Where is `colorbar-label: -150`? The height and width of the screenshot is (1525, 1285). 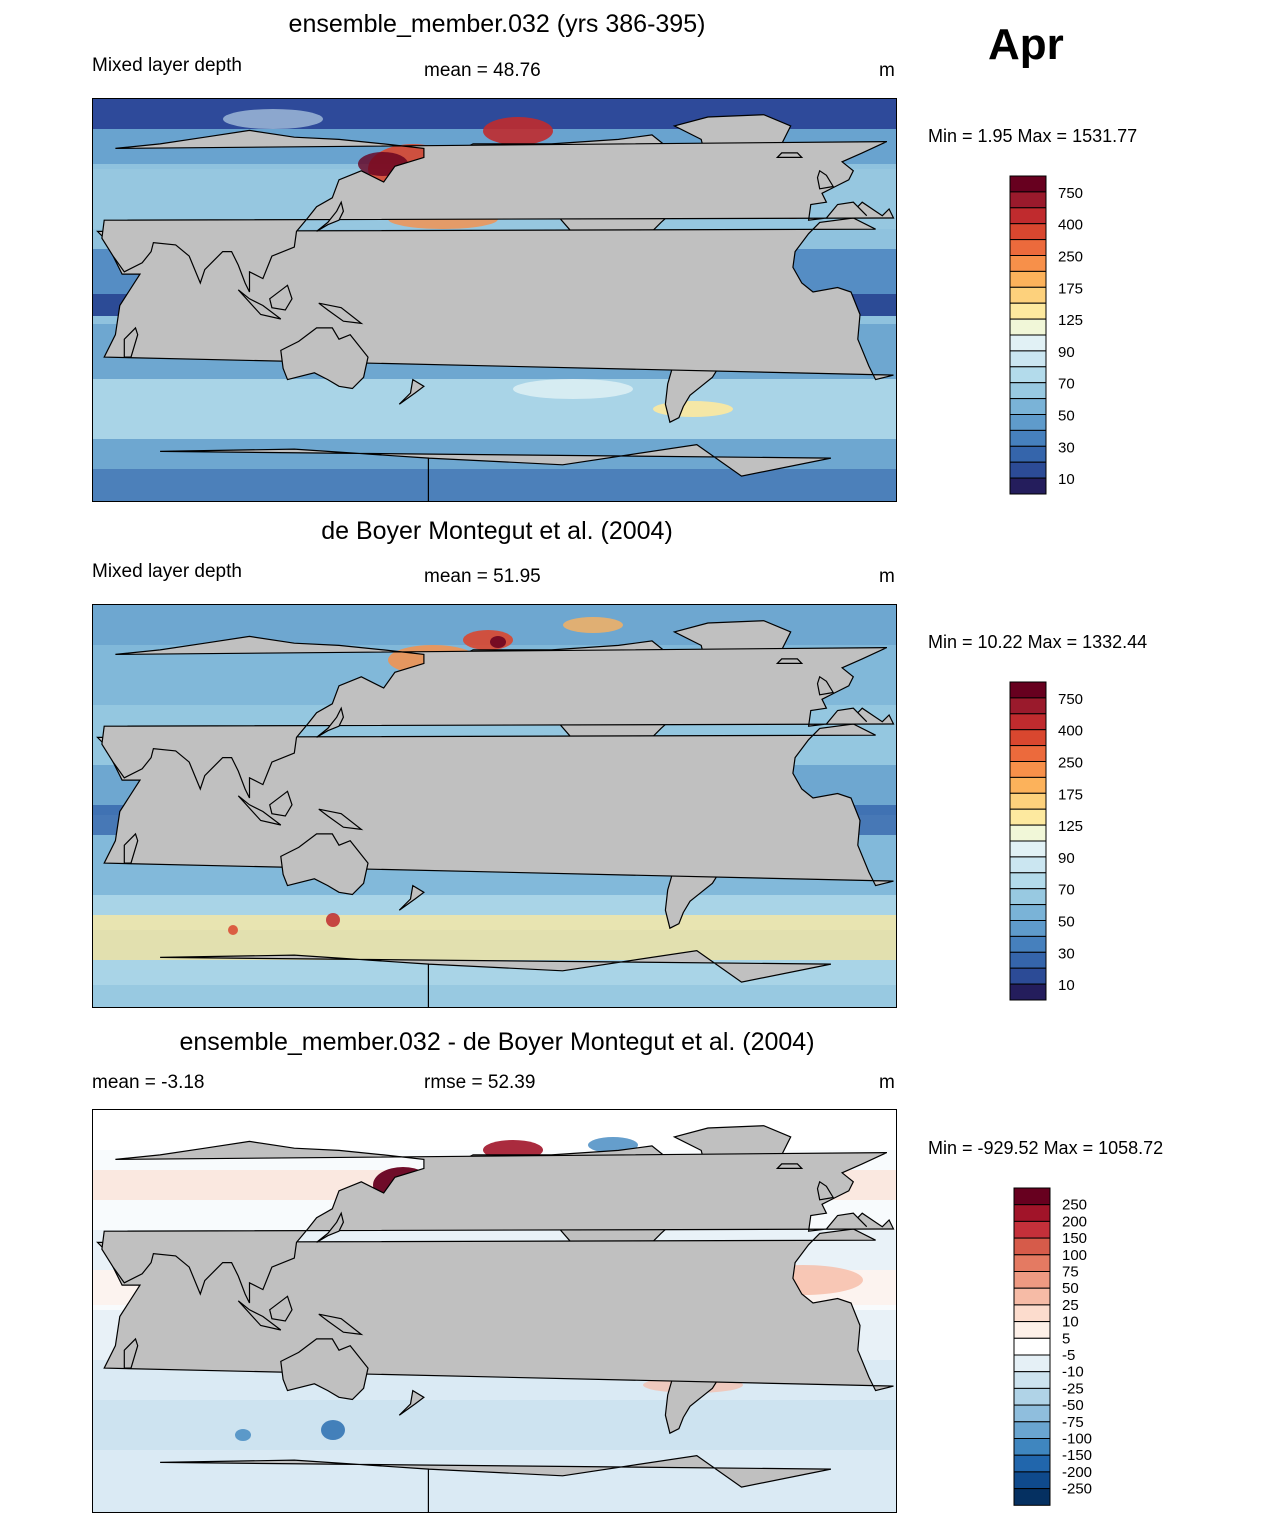
colorbar-label: -150 is located at coordinates (1077, 1455).